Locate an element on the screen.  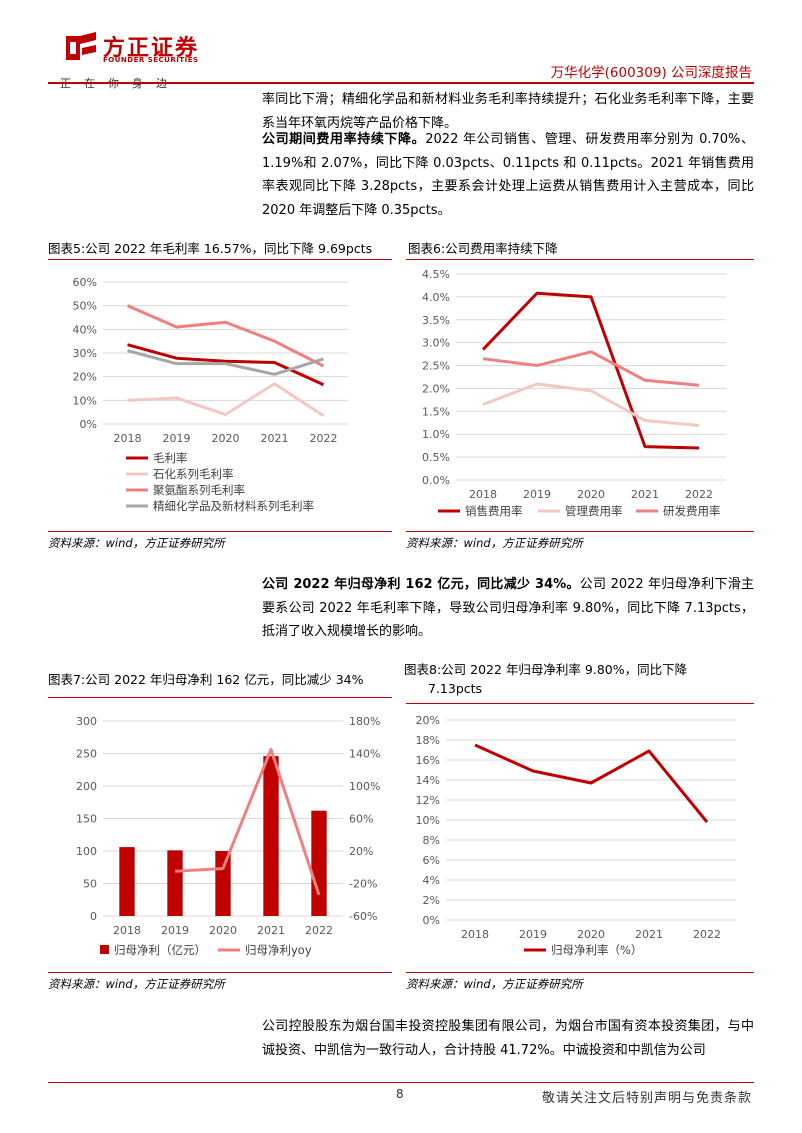
fig6-bottom-rule is located at coordinates (580, 531).